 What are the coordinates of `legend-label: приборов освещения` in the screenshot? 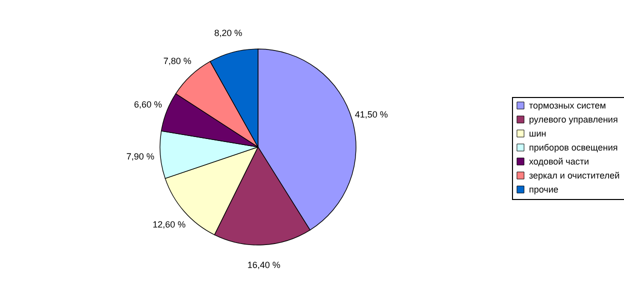 It's located at (573, 147).